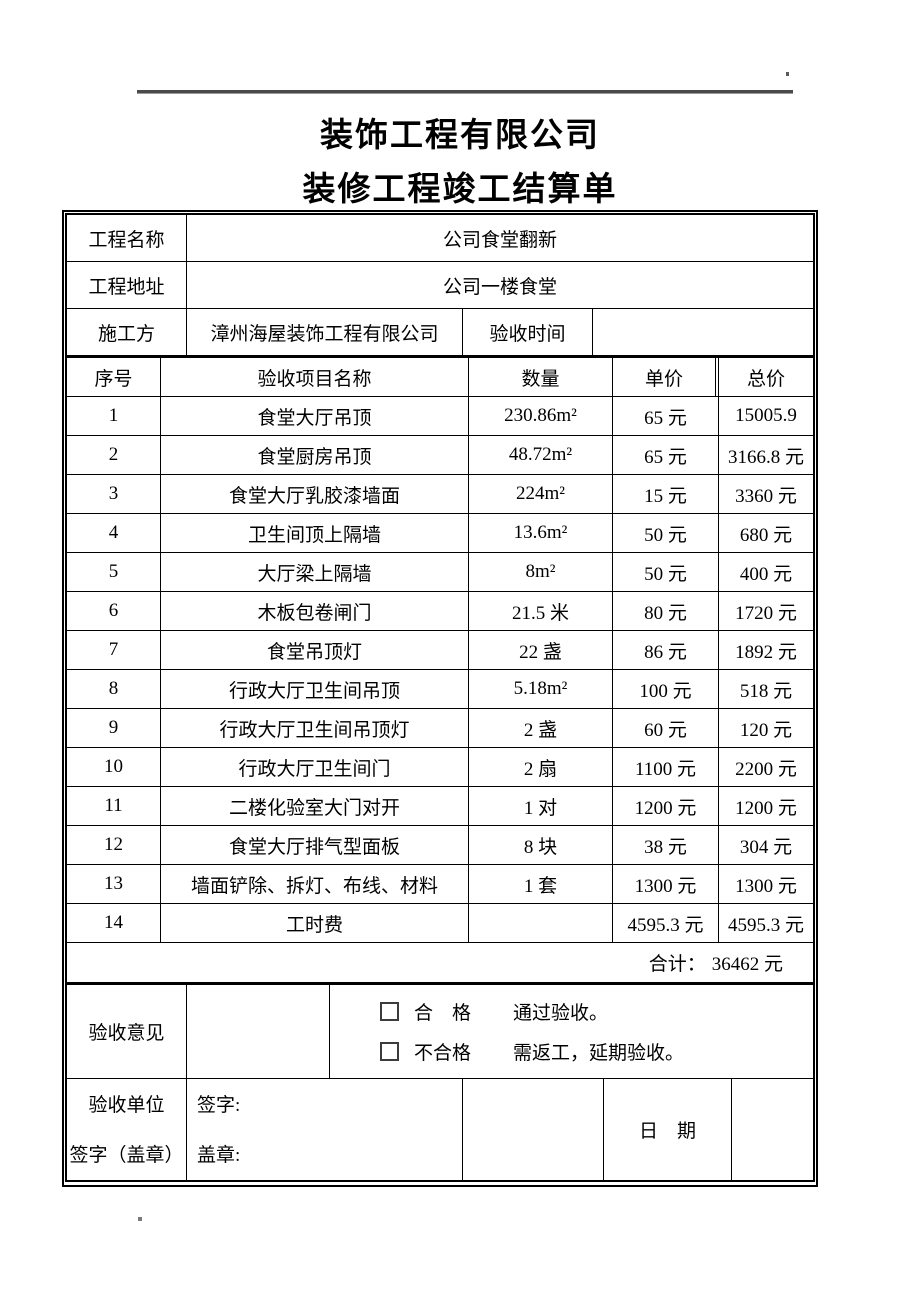 The width and height of the screenshot is (920, 1302). Describe the element at coordinates (541, 806) in the screenshot. I see `item-qty-cell: 1 对` at that location.